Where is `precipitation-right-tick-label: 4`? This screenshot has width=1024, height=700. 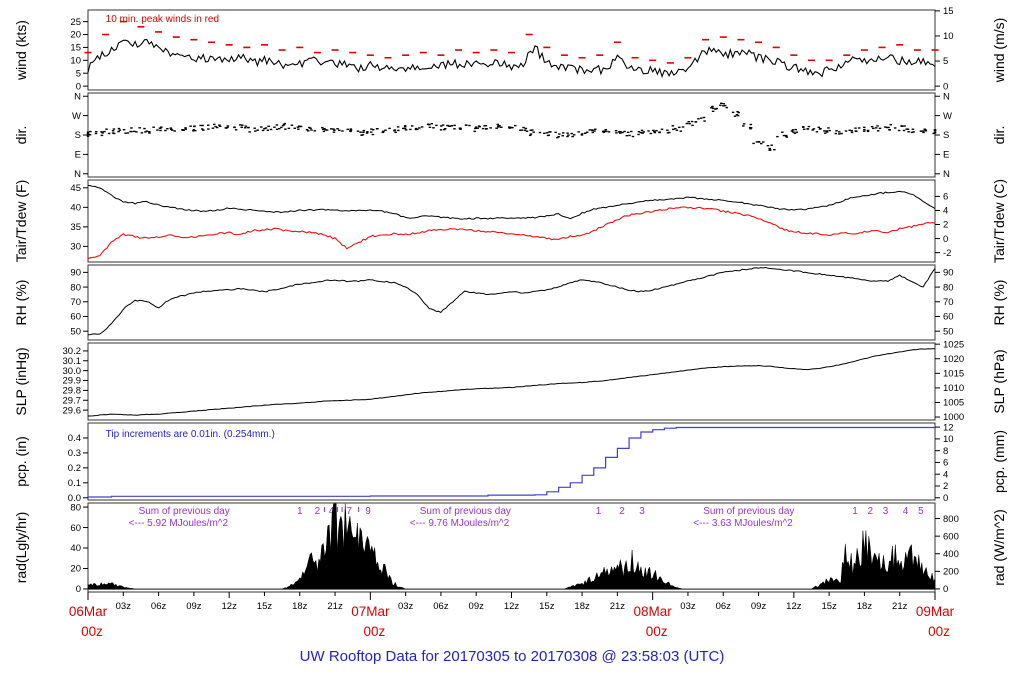
precipitation-right-tick-label: 4 is located at coordinates (945, 474).